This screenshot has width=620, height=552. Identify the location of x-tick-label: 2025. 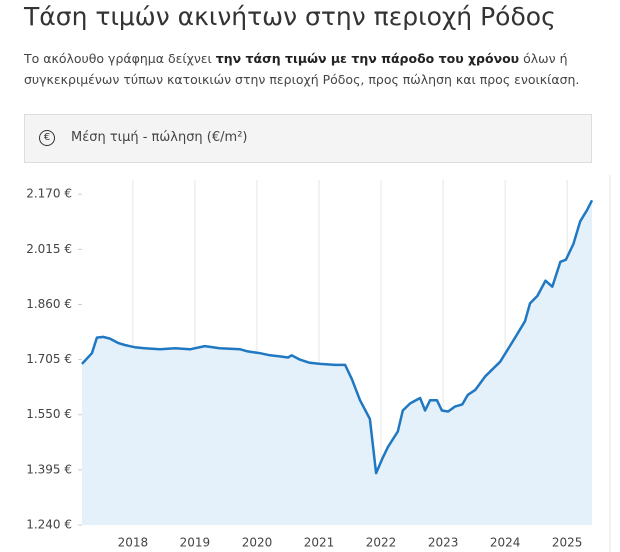
(567, 543).